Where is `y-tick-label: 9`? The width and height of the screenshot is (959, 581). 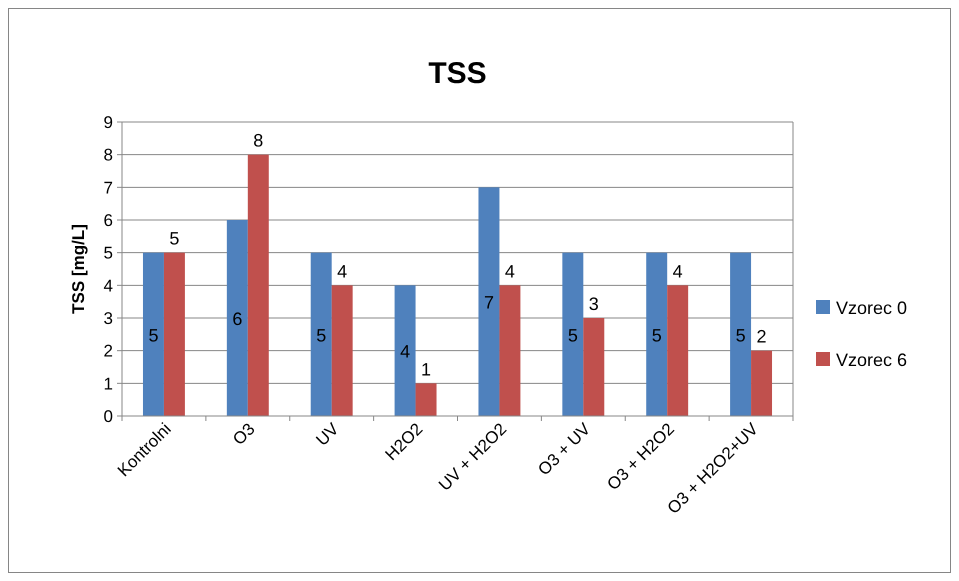
y-tick-label: 9 is located at coordinates (108, 122).